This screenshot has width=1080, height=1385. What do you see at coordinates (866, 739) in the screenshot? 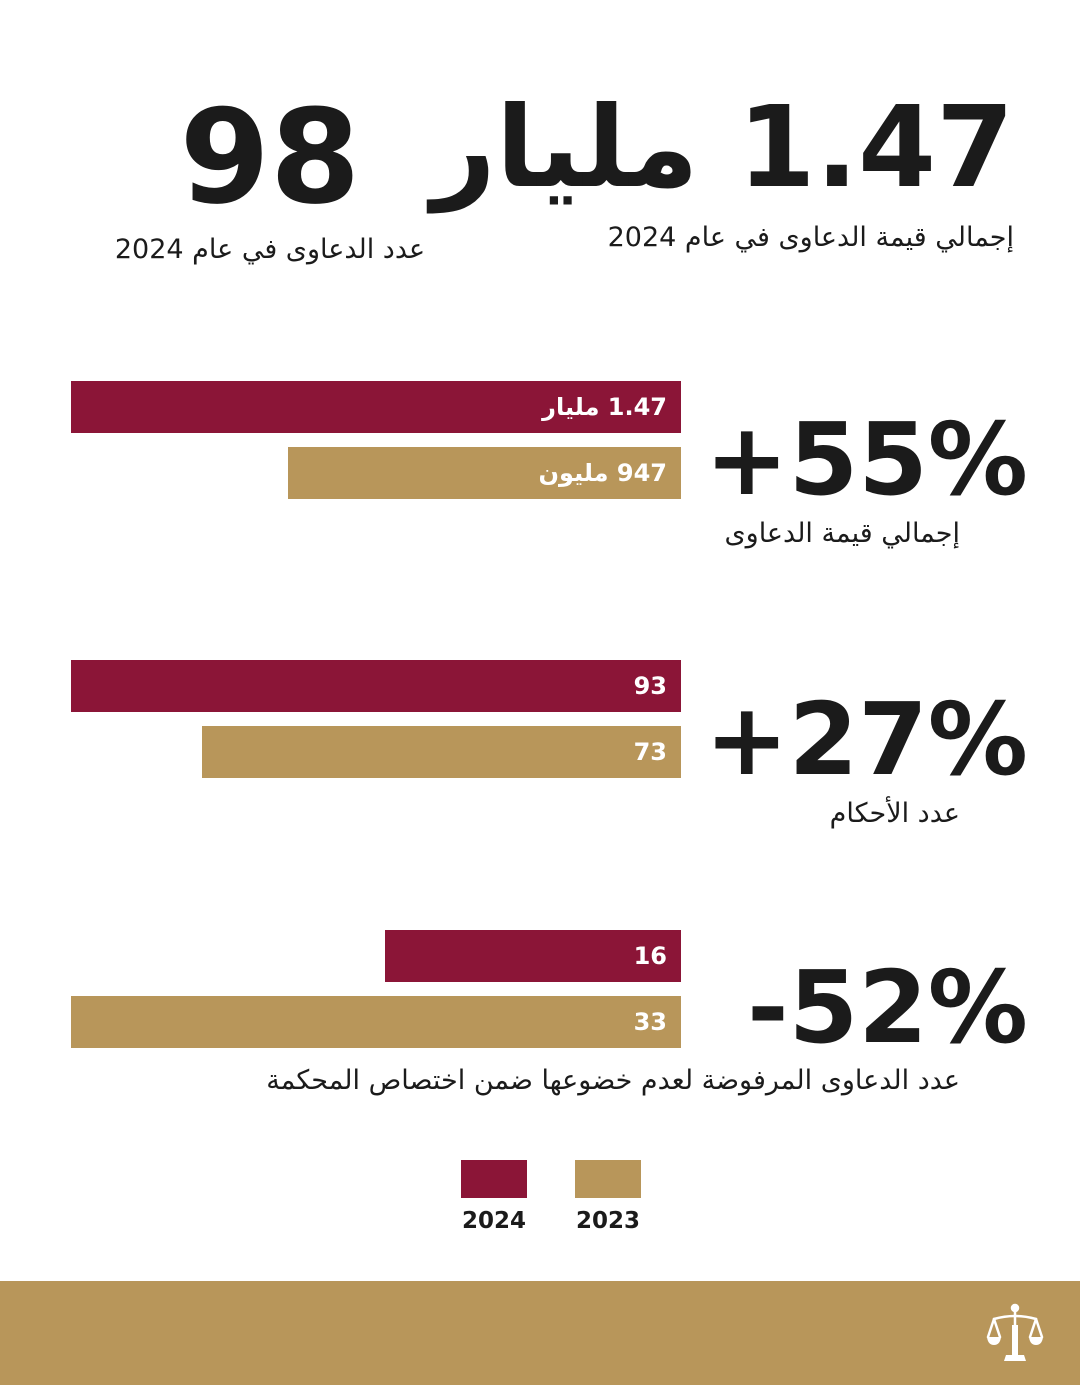
I see `change-percent-judgments: +27%` at bounding box center [866, 739].